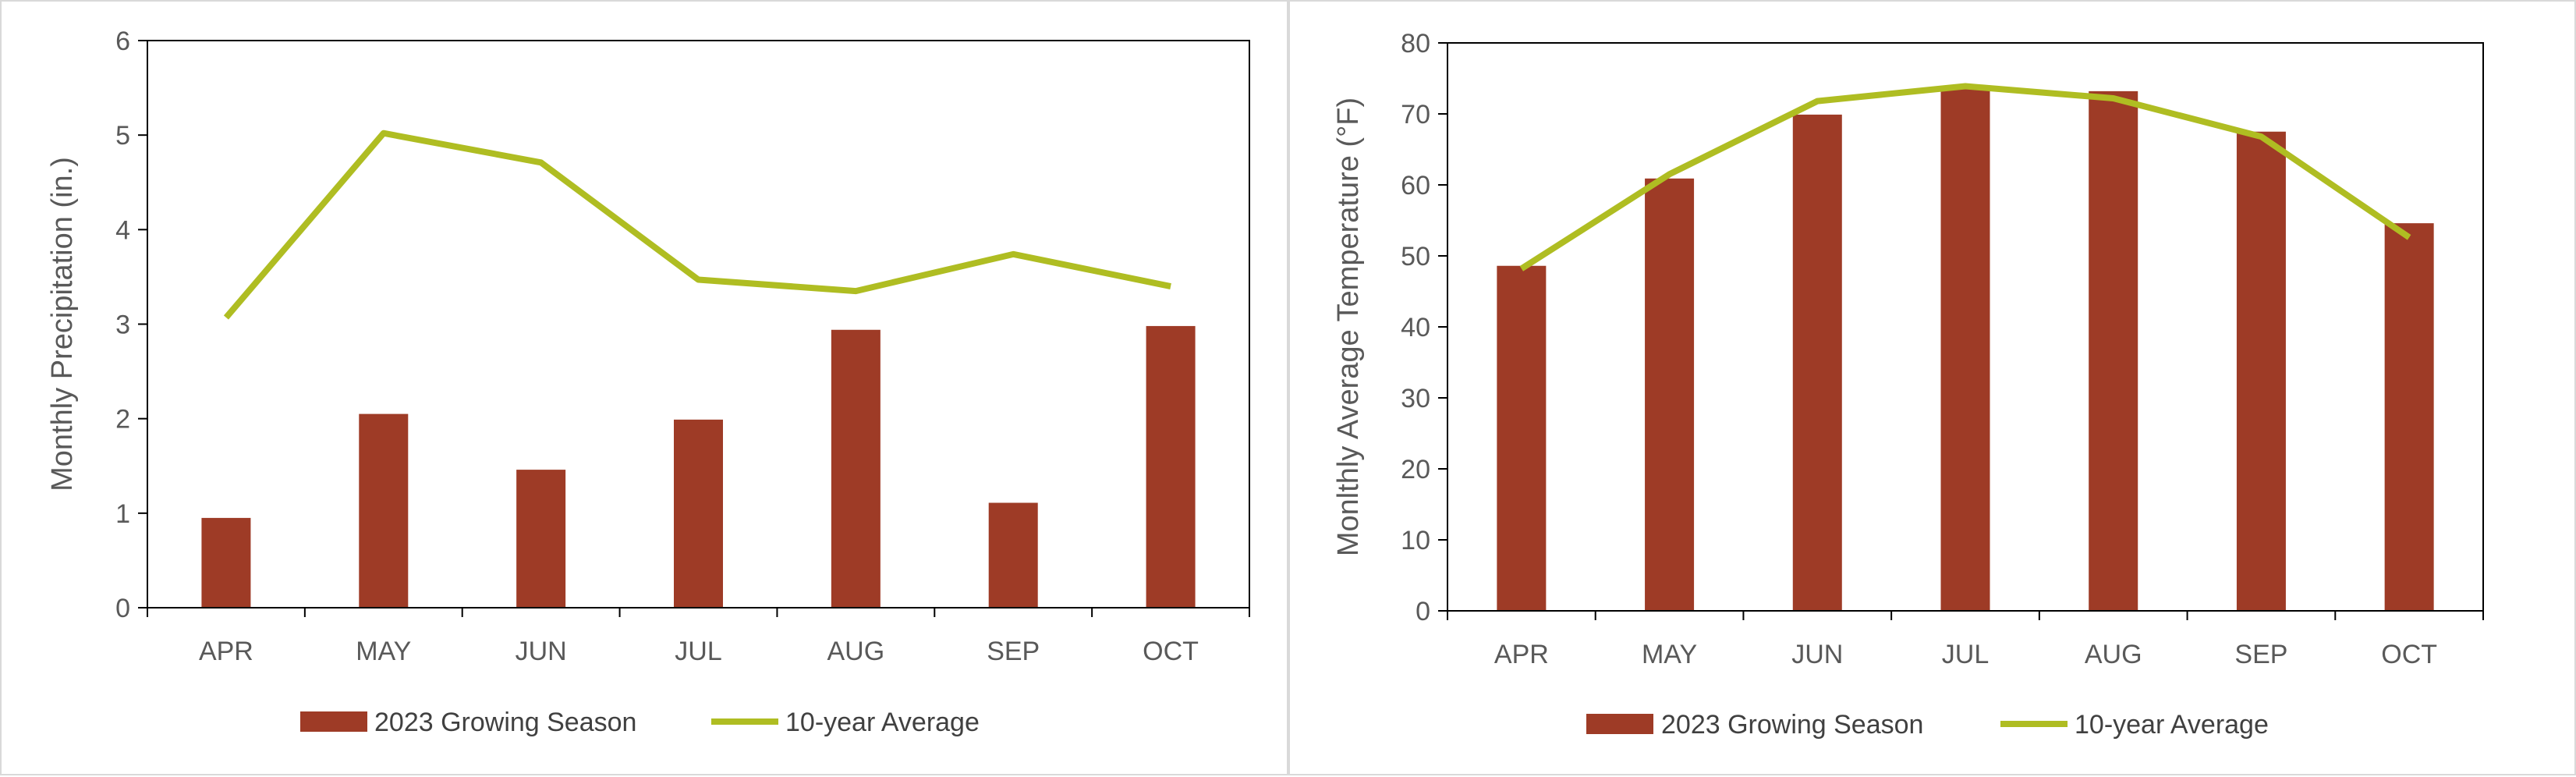 This screenshot has height=777, width=2576. I want to click on y-tick-label: 2, so click(122, 420).